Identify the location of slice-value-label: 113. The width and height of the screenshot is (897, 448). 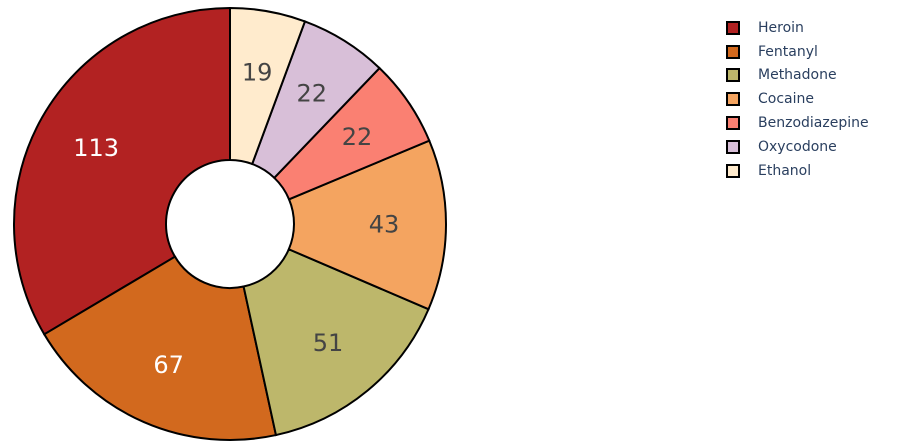
(96, 148).